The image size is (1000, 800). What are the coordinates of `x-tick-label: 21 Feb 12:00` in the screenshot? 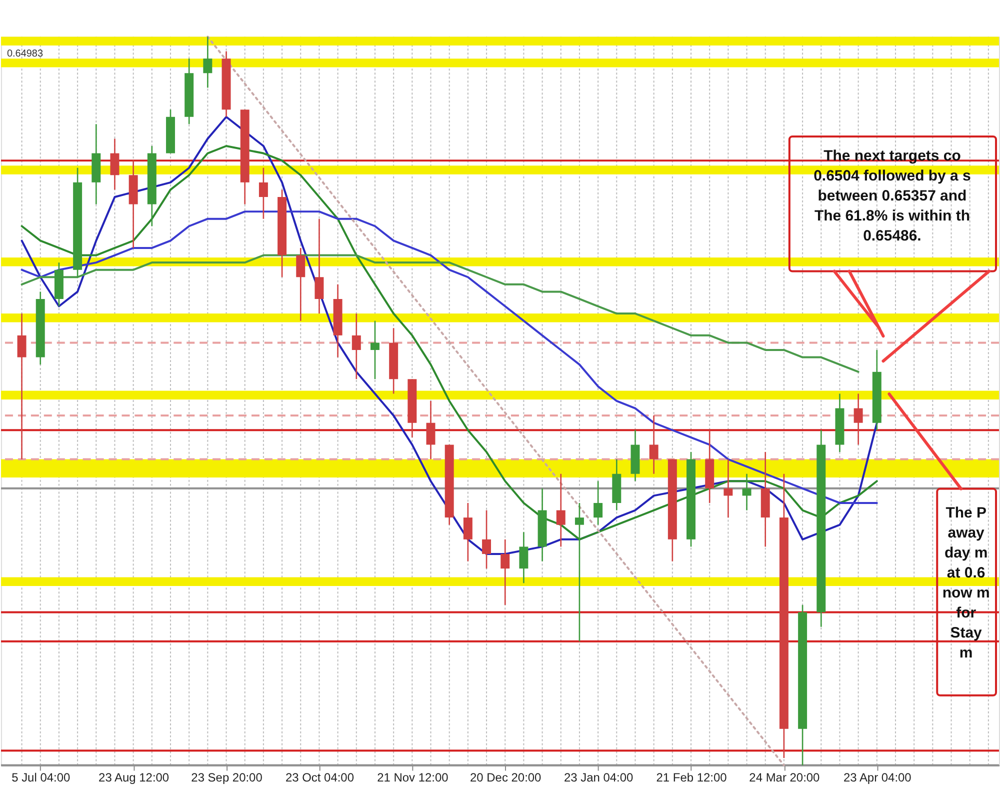 It's located at (692, 777).